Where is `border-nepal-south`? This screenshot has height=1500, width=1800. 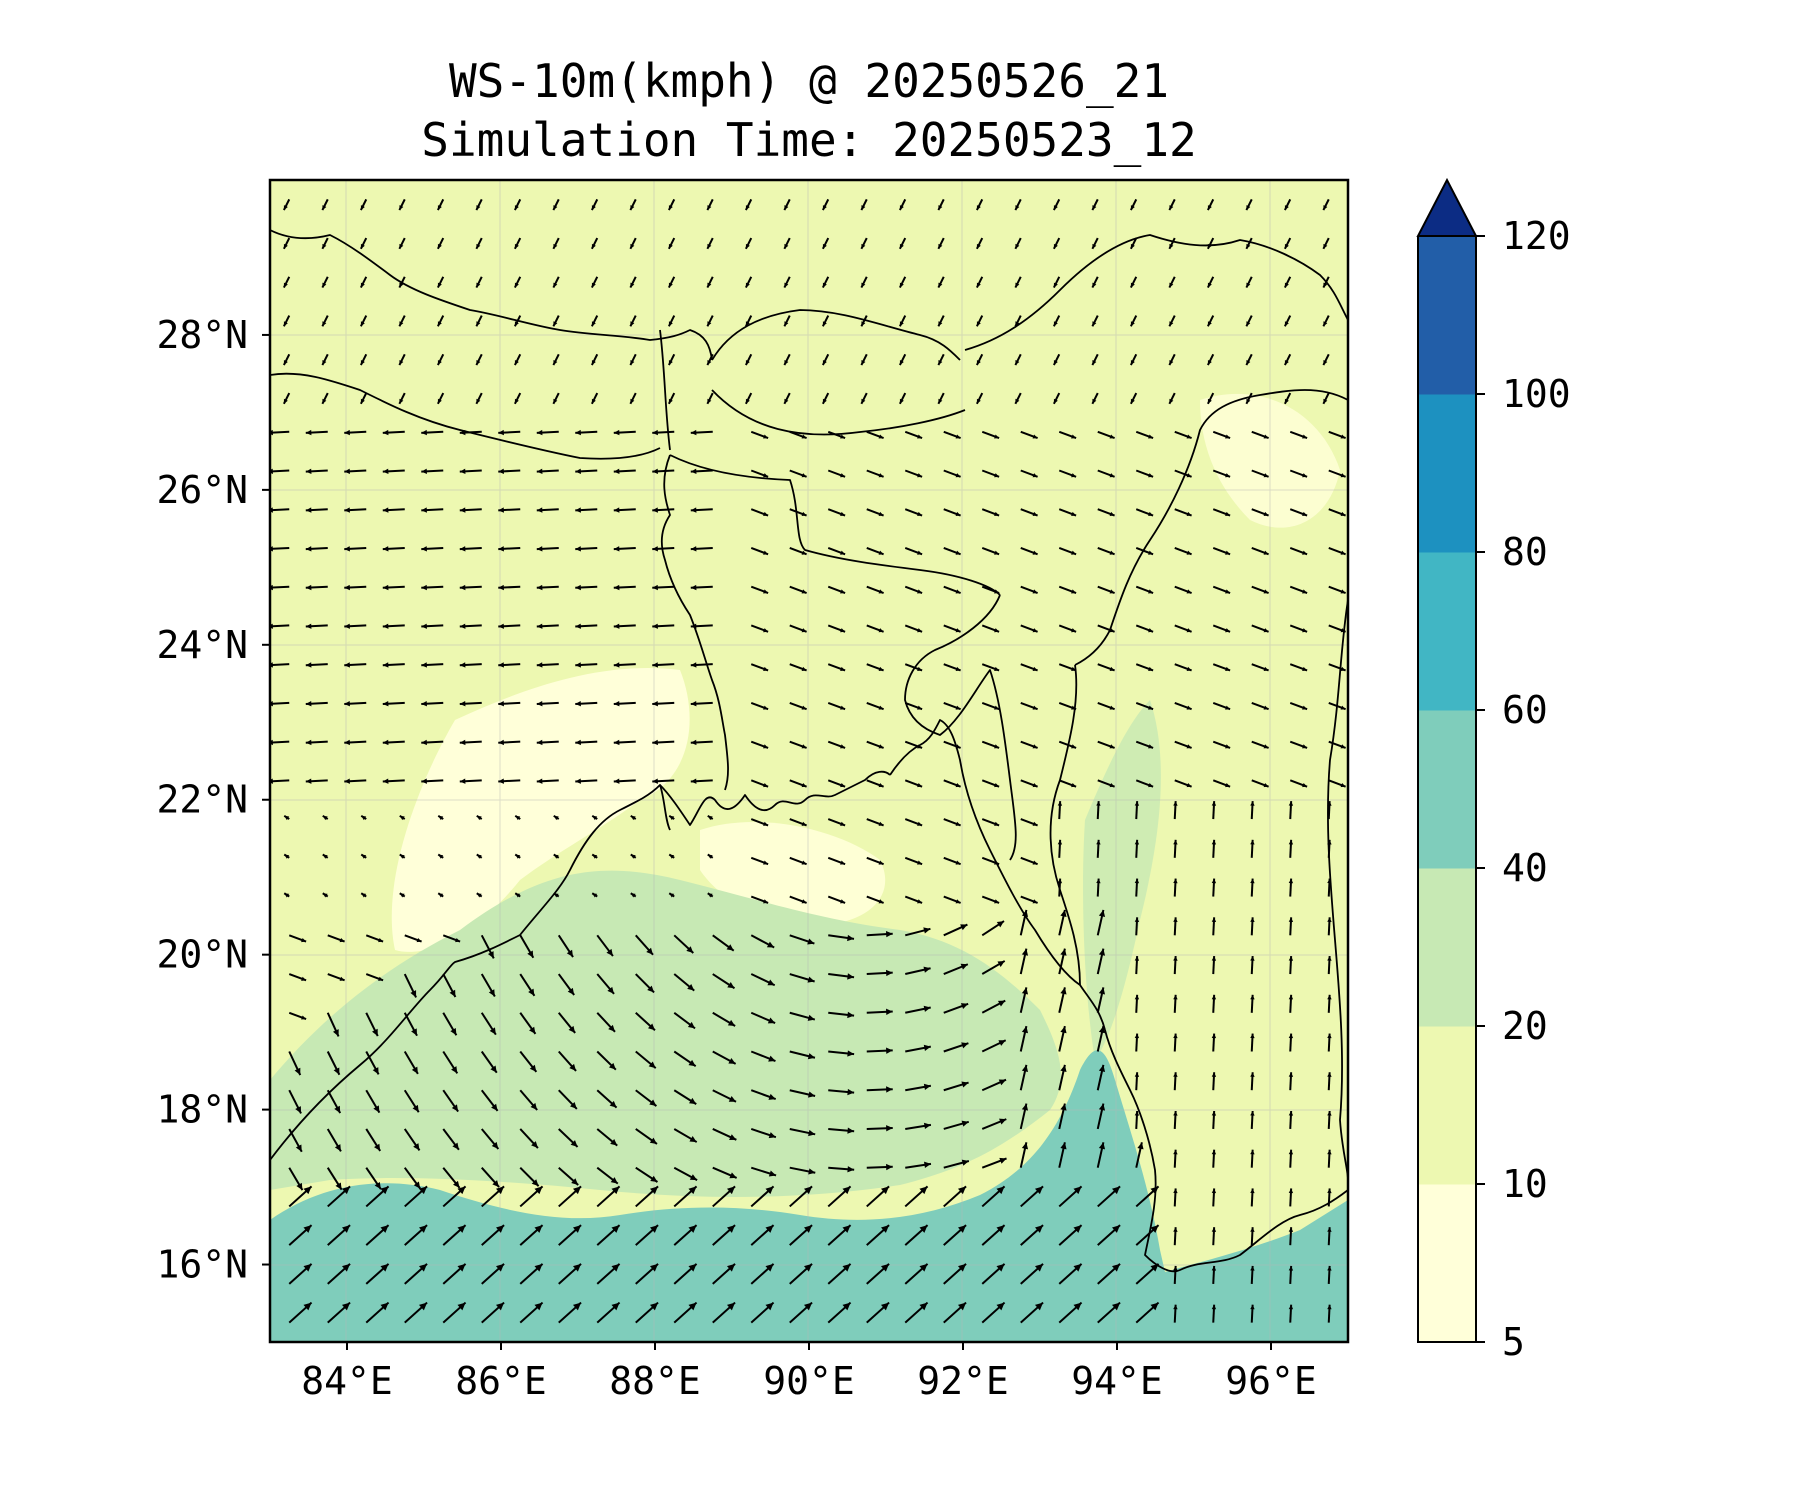 border-nepal-south is located at coordinates (465, 416).